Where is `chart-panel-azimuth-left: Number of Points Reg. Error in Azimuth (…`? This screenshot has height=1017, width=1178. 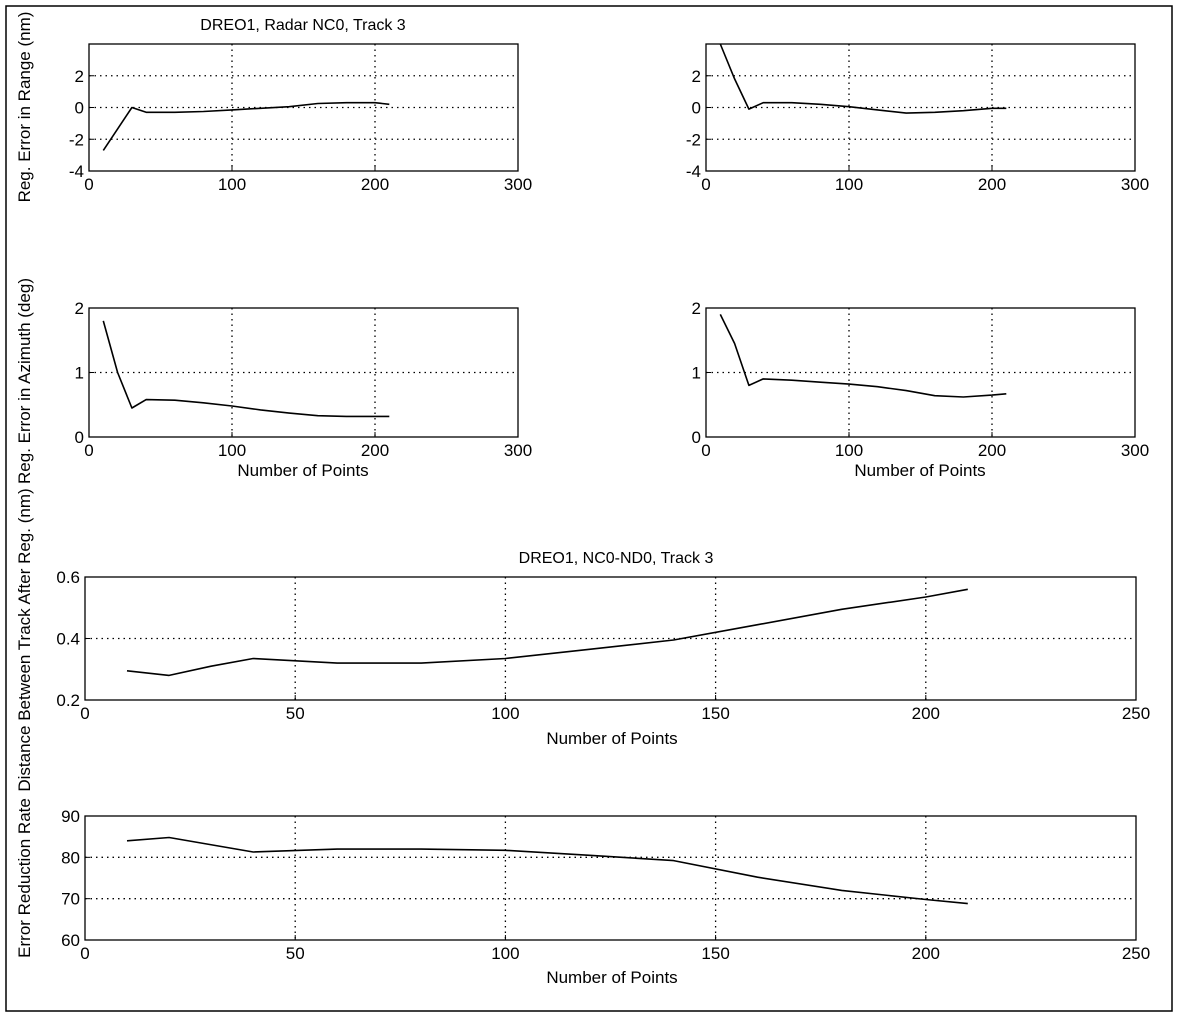 chart-panel-azimuth-left: Number of Points Reg. Error in Azimuth (… is located at coordinates (273, 381).